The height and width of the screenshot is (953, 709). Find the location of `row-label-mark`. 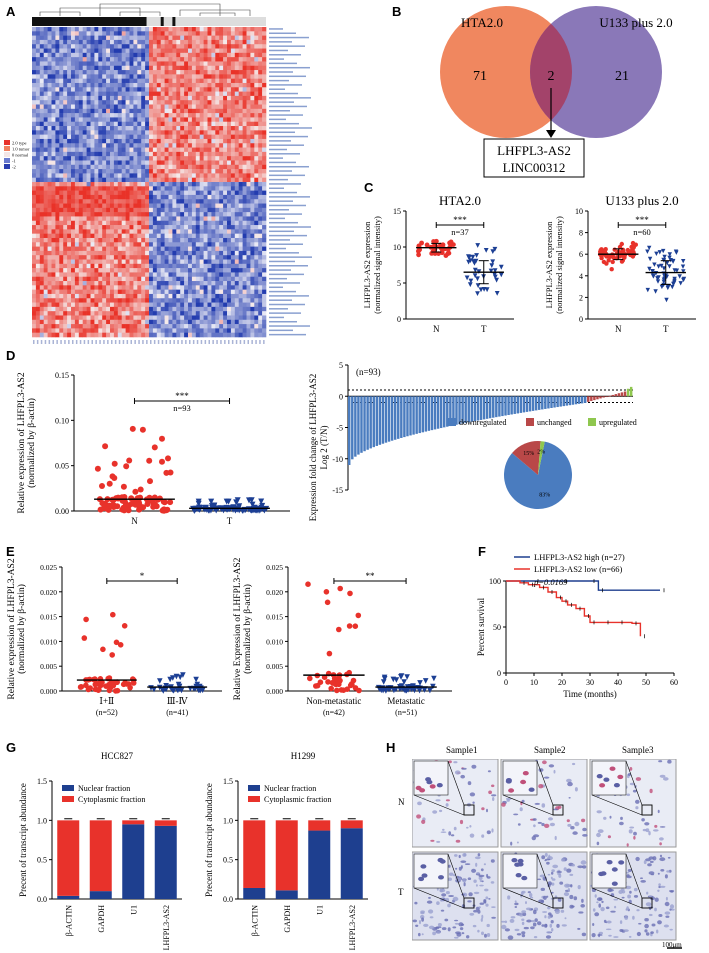

row-label-mark is located at coordinates (283, 93).